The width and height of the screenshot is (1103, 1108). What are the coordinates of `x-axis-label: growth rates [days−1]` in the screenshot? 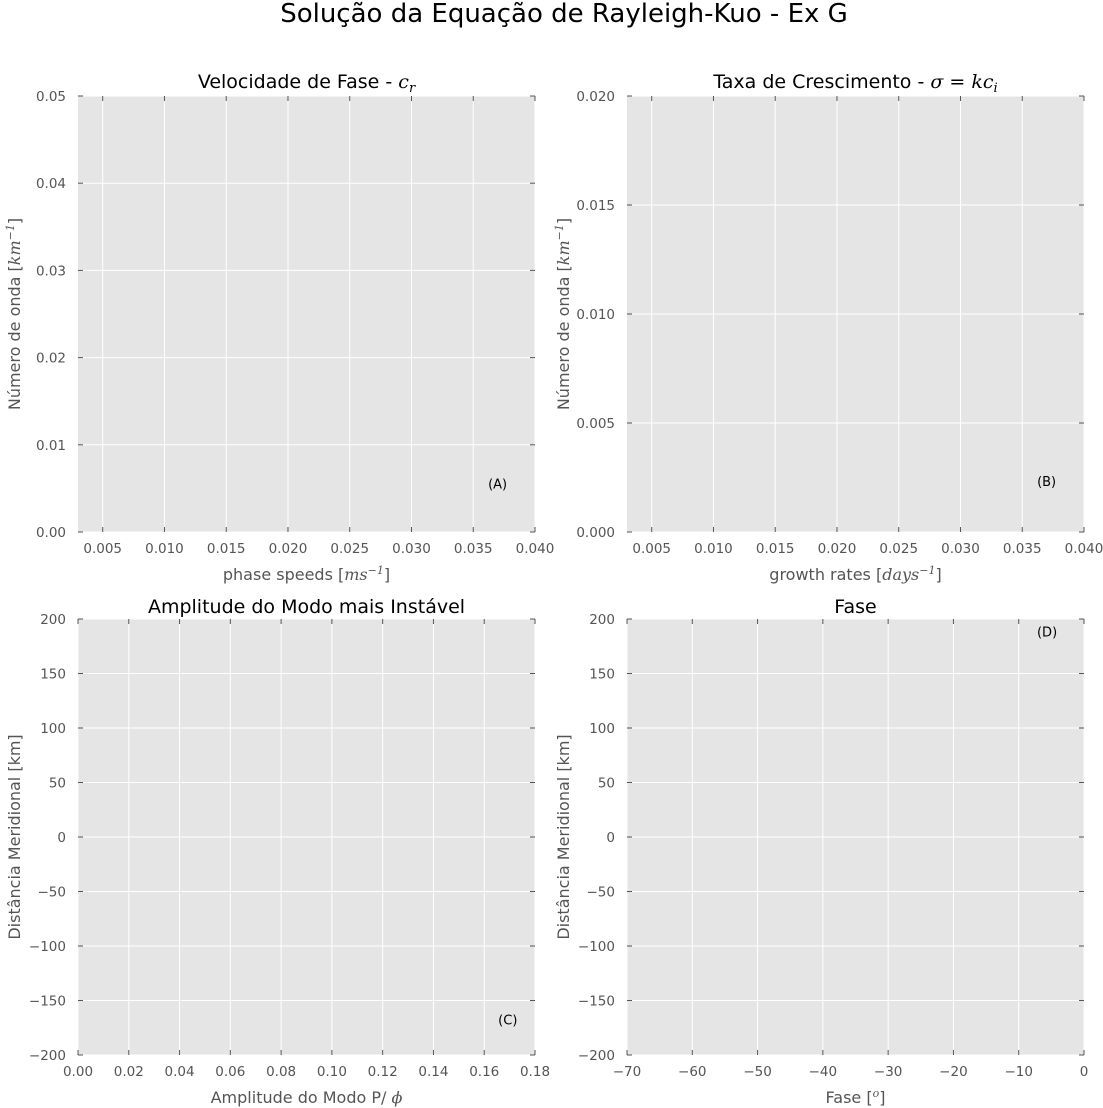 It's located at (855, 574).